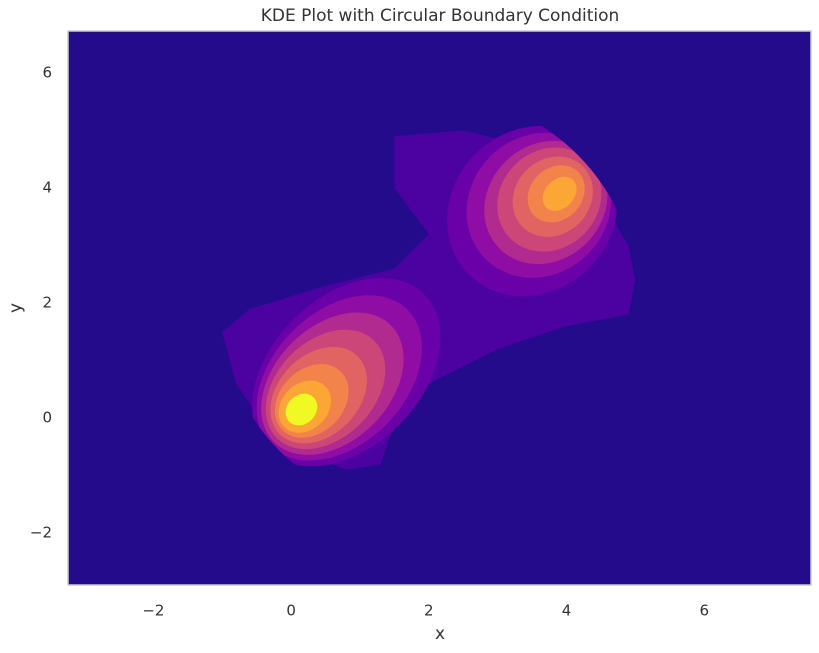 The height and width of the screenshot is (653, 819). Describe the element at coordinates (47, 188) in the screenshot. I see `y-tick-label: 4` at that location.